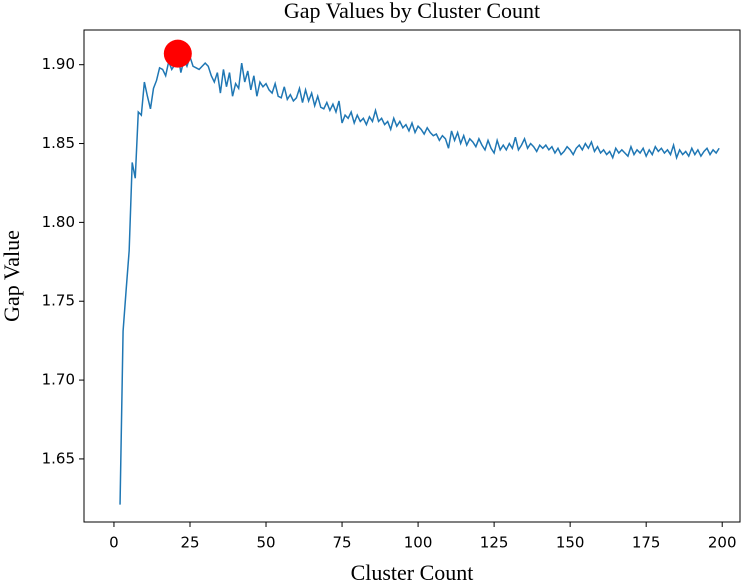 The width and height of the screenshot is (754, 586). Describe the element at coordinates (12, 276) in the screenshot. I see `y-axis-label: Gap Value` at that location.